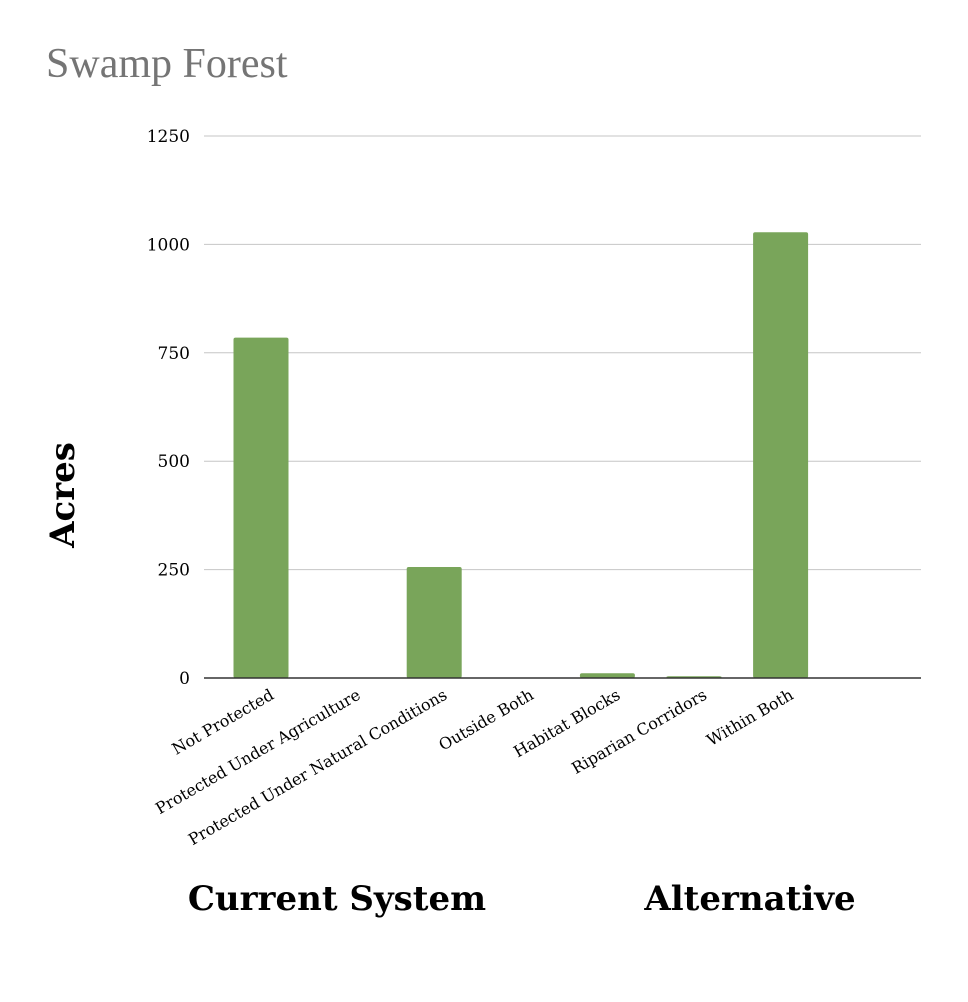 The height and width of the screenshot is (1002, 968). Describe the element at coordinates (184, 679) in the screenshot. I see `y-tick-label-0: 0` at that location.